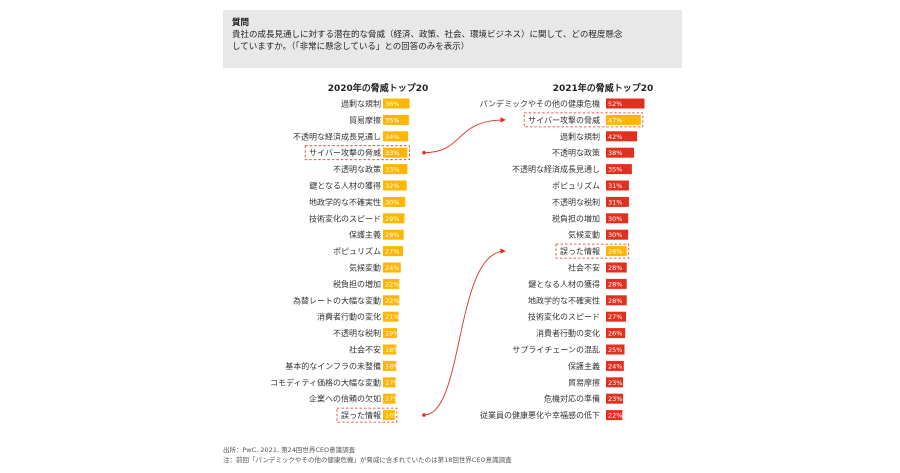  Describe the element at coordinates (392, 104) in the screenshot. I see `value-label-2020: 36%` at that location.